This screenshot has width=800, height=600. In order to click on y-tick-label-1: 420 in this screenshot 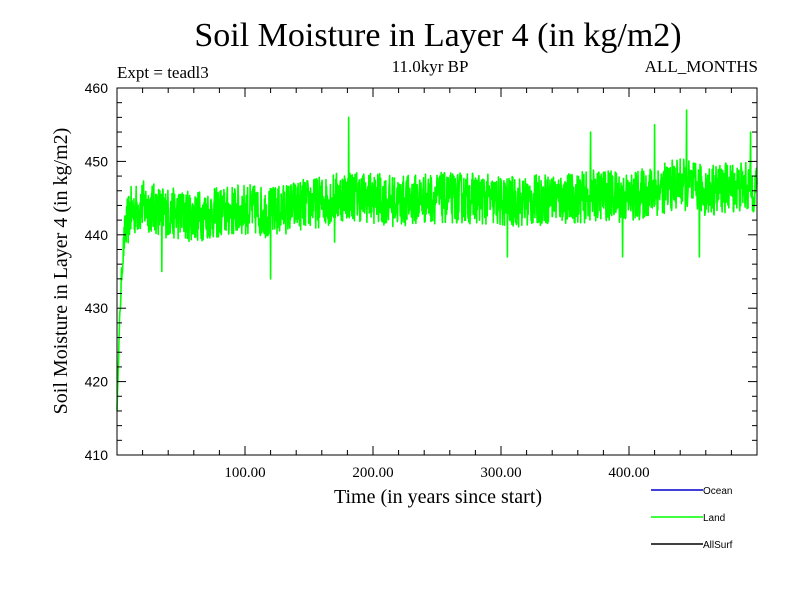, I will do `click(97, 382)`.